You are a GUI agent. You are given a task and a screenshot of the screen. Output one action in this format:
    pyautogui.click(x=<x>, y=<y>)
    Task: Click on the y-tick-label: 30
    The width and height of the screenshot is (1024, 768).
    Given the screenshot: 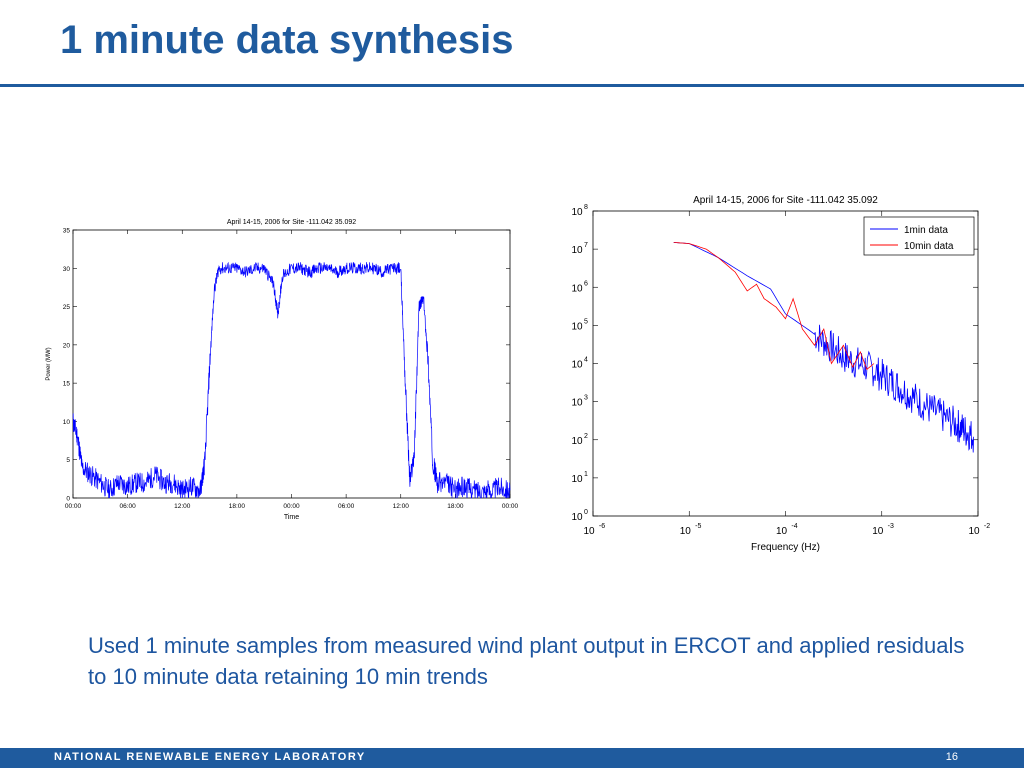 What is the action you would take?
    pyautogui.click(x=67, y=269)
    